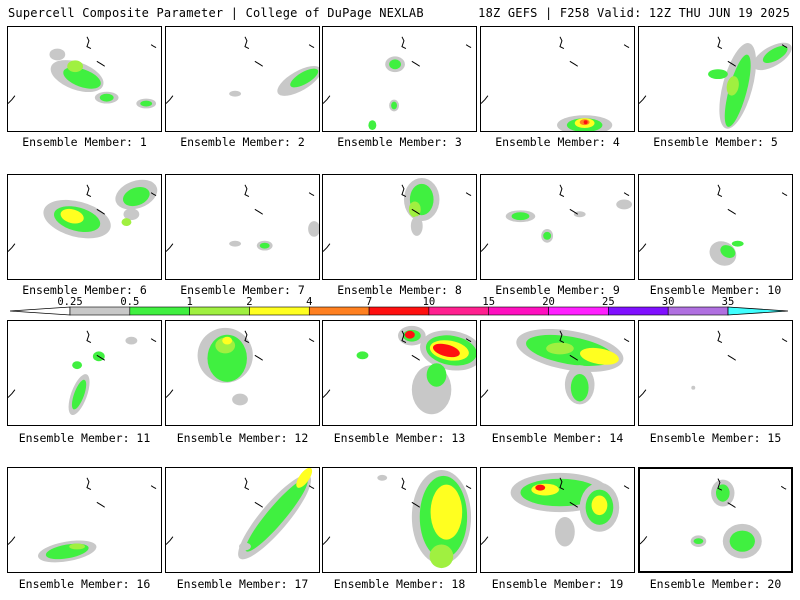  What do you see at coordinates (249, 302) in the screenshot?
I see `scale-tick-label: 2` at bounding box center [249, 302].